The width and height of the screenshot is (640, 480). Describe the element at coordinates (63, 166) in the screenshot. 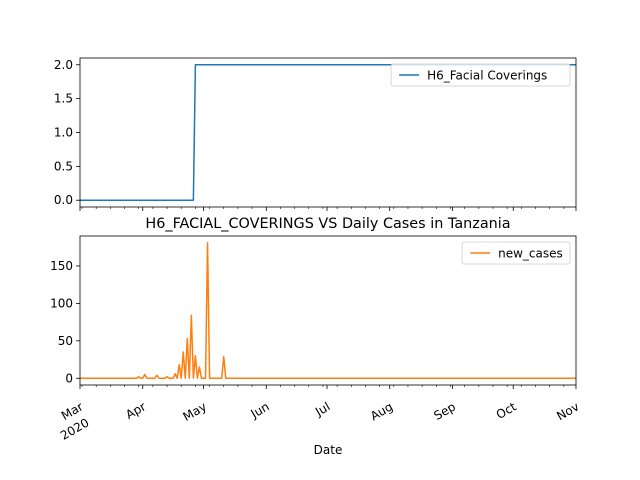

I see `y-tick-label: 0.5` at that location.